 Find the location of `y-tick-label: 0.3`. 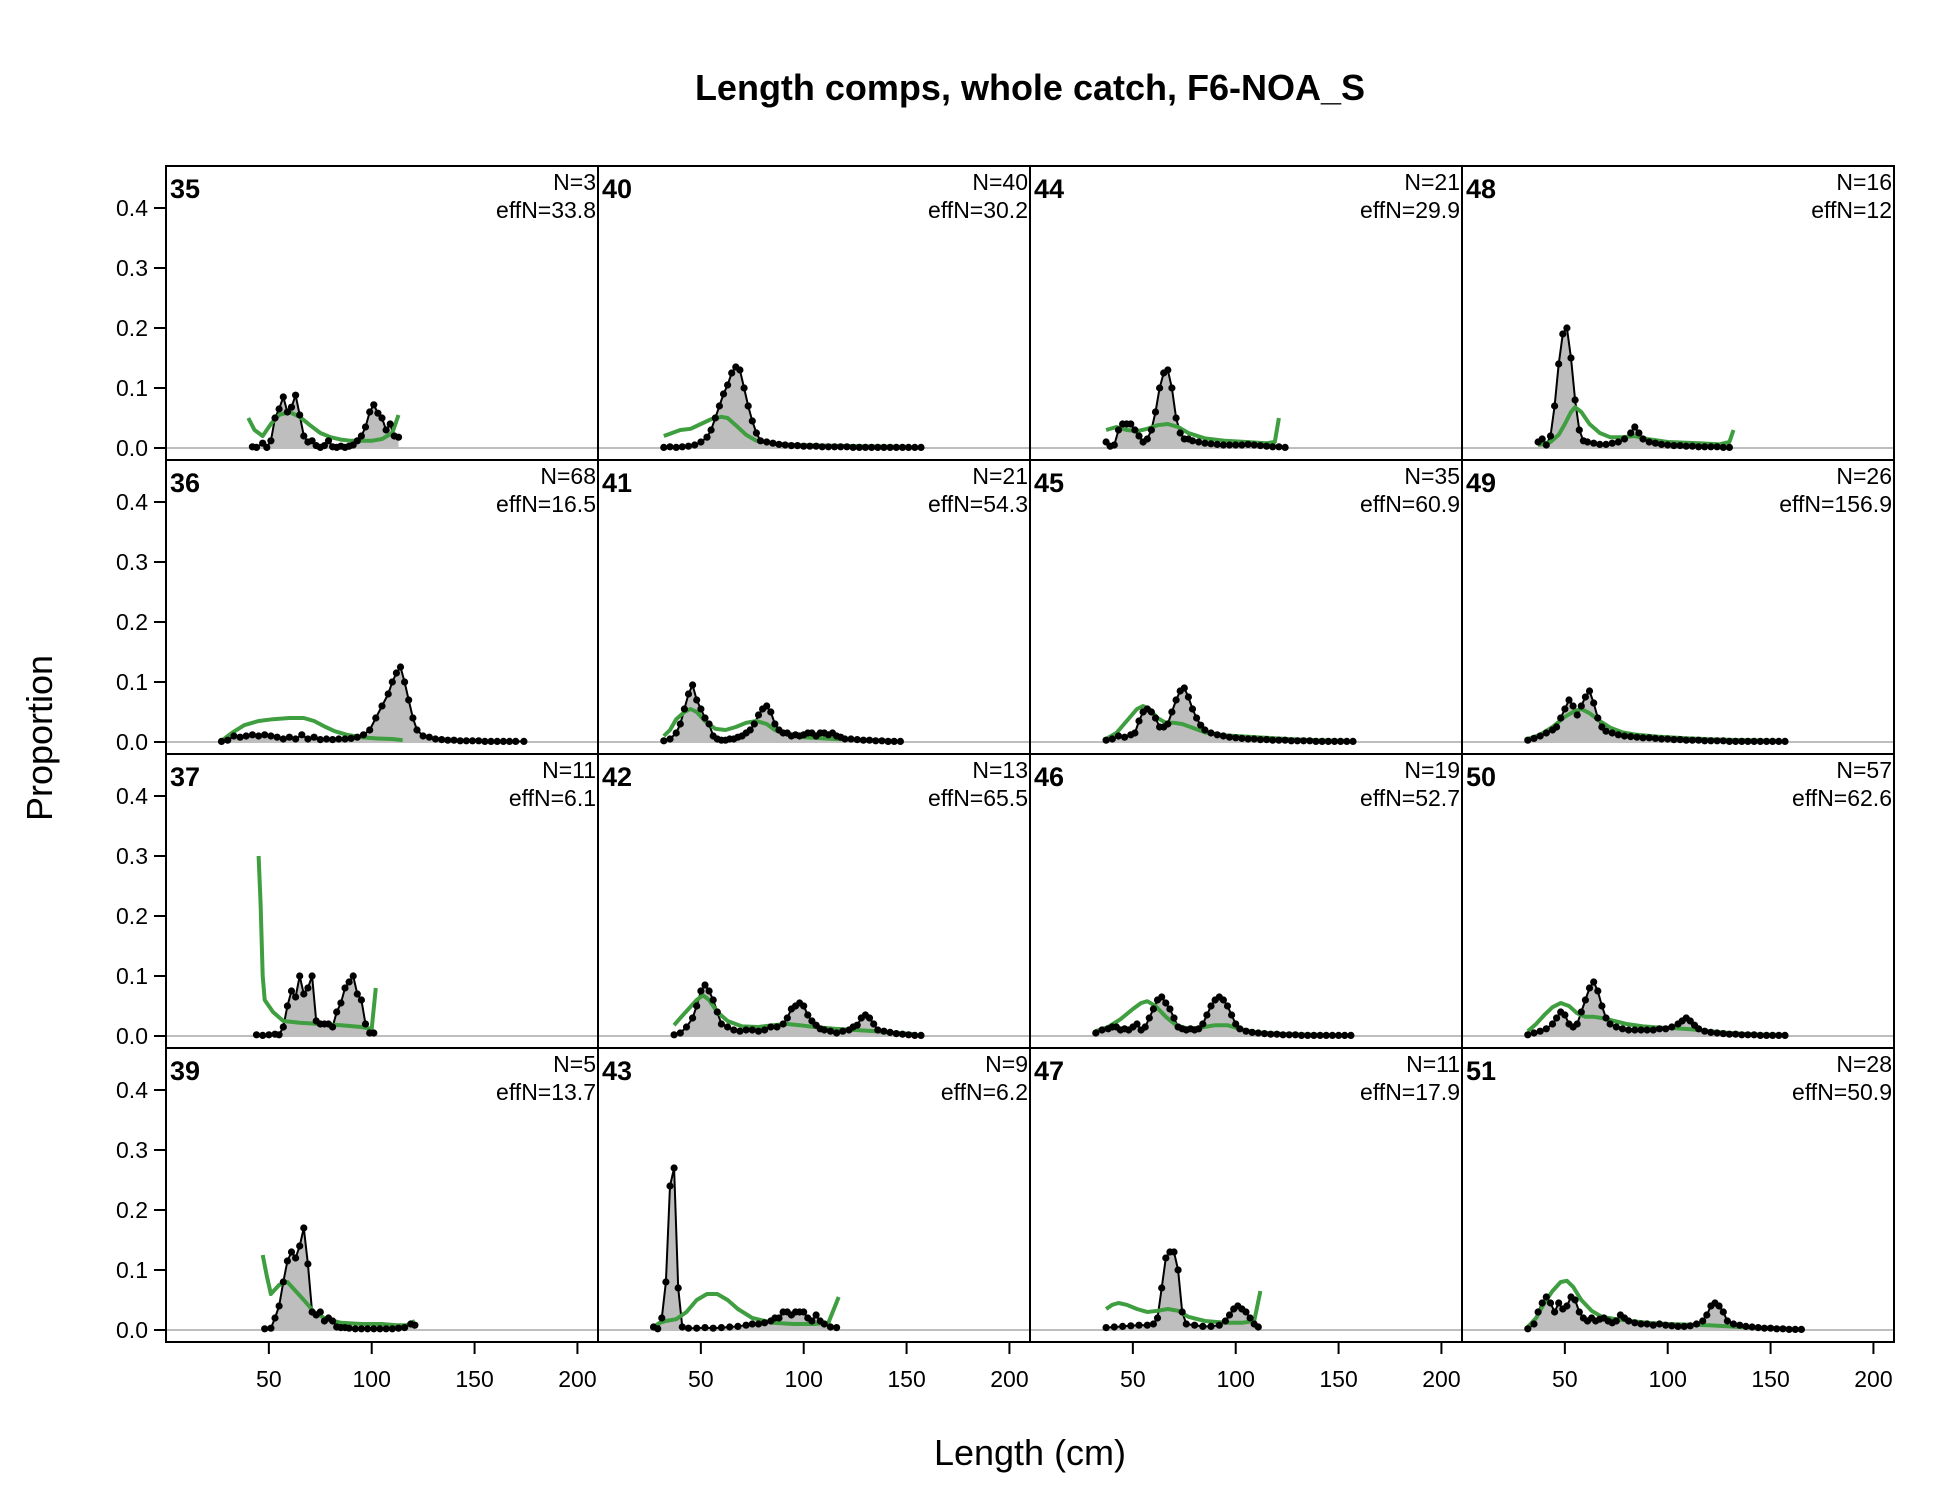

y-tick-label: 0.3 is located at coordinates (132, 562).